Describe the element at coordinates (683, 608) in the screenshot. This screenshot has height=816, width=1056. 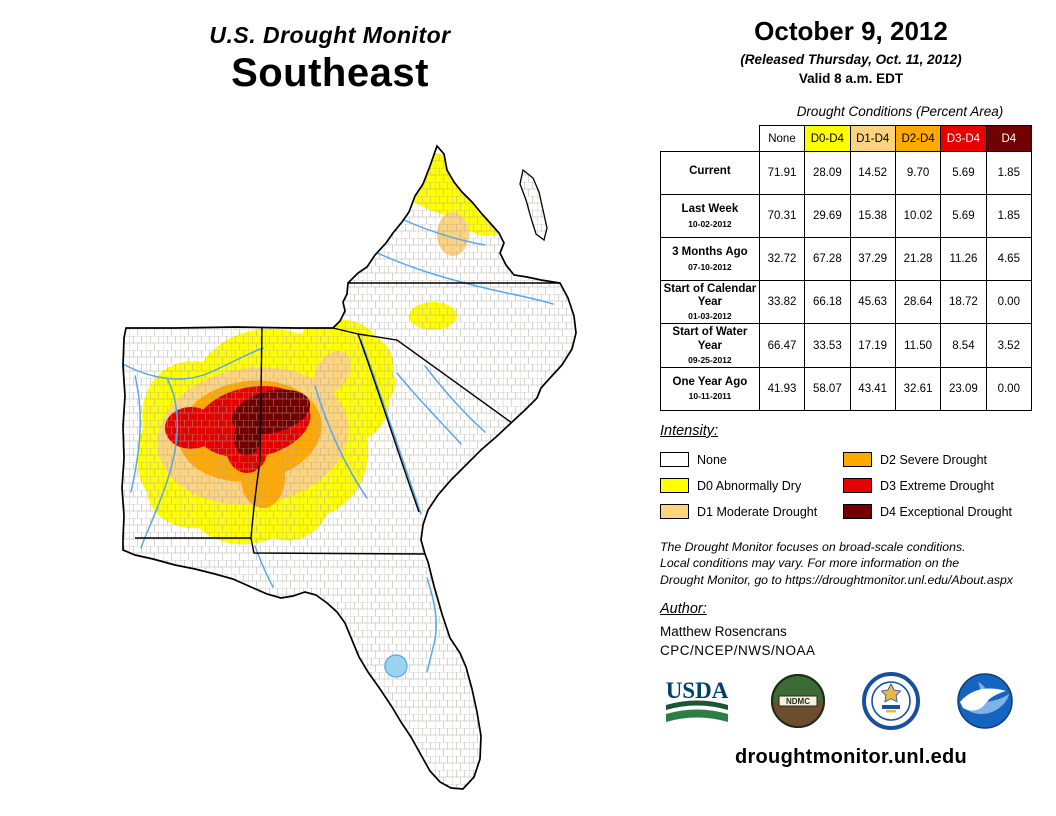
I see `author-heading: Author:` at that location.